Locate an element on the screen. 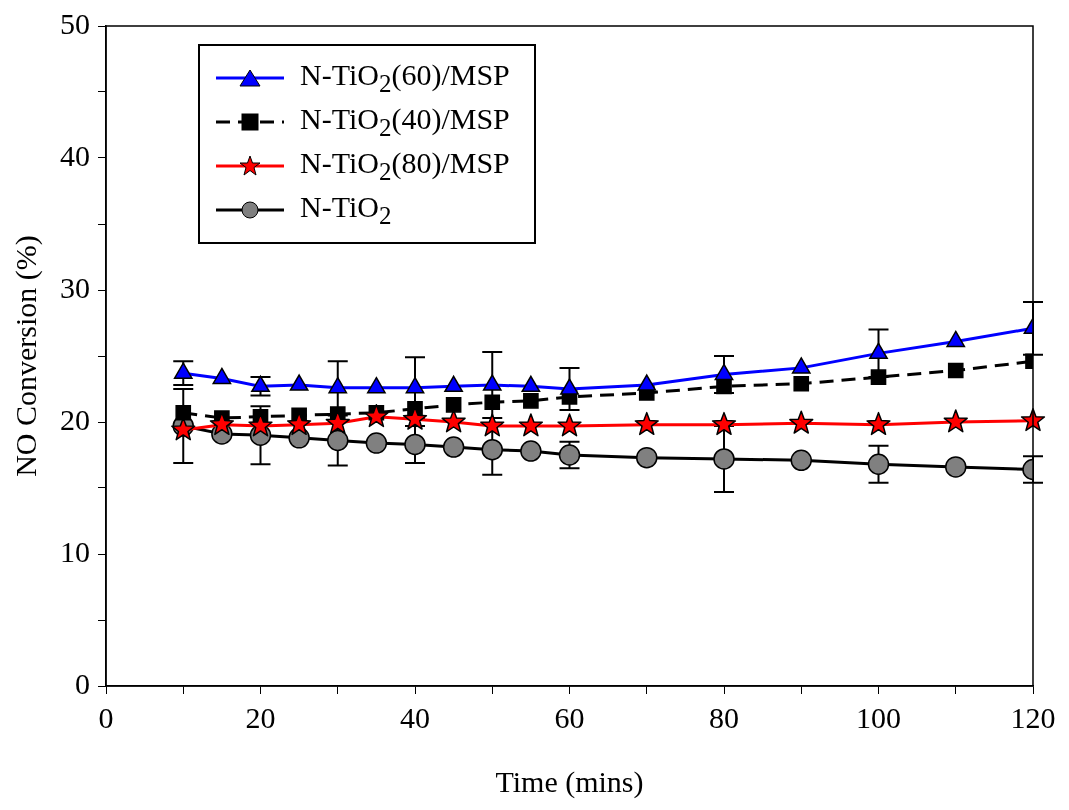 This screenshot has height=810, width=1069. legend-label: N-TiO$_{2}$ is located at coordinates (346, 210).